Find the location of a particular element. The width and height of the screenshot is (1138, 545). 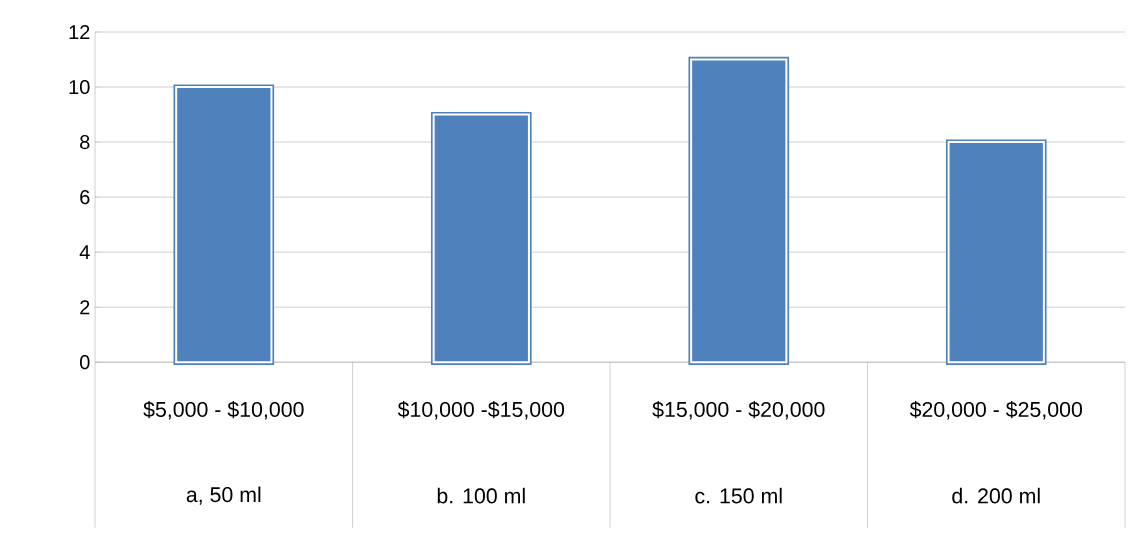

text: b. 100 ml is located at coordinates (481, 495).